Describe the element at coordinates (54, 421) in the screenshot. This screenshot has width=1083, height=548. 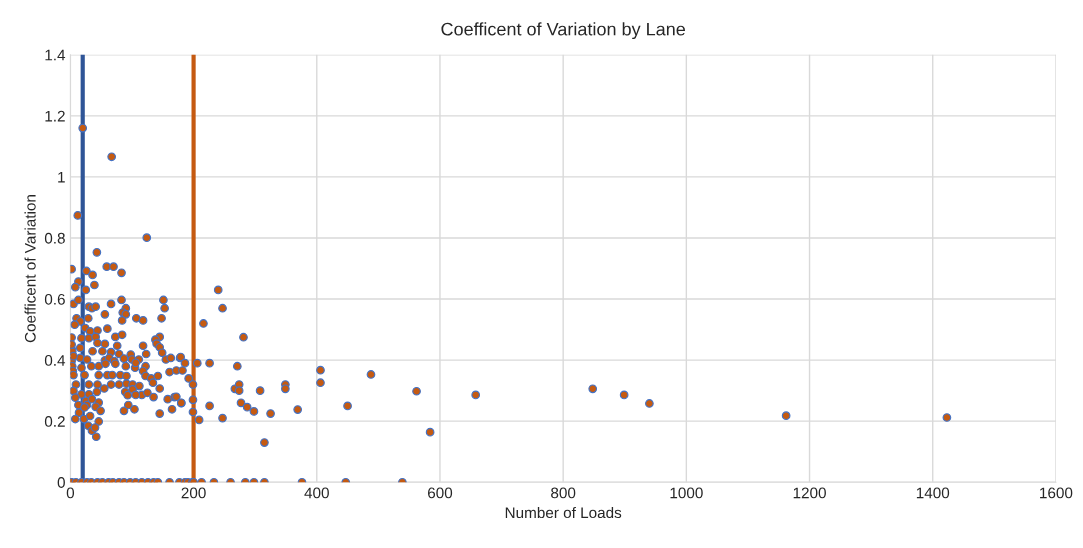
I see `y-tick-label: 0.2` at that location.